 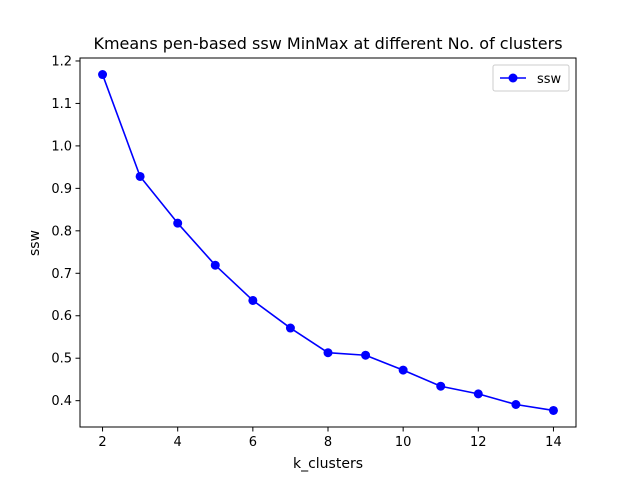 I want to click on y-tick-label: 1.2, so click(x=61, y=61).